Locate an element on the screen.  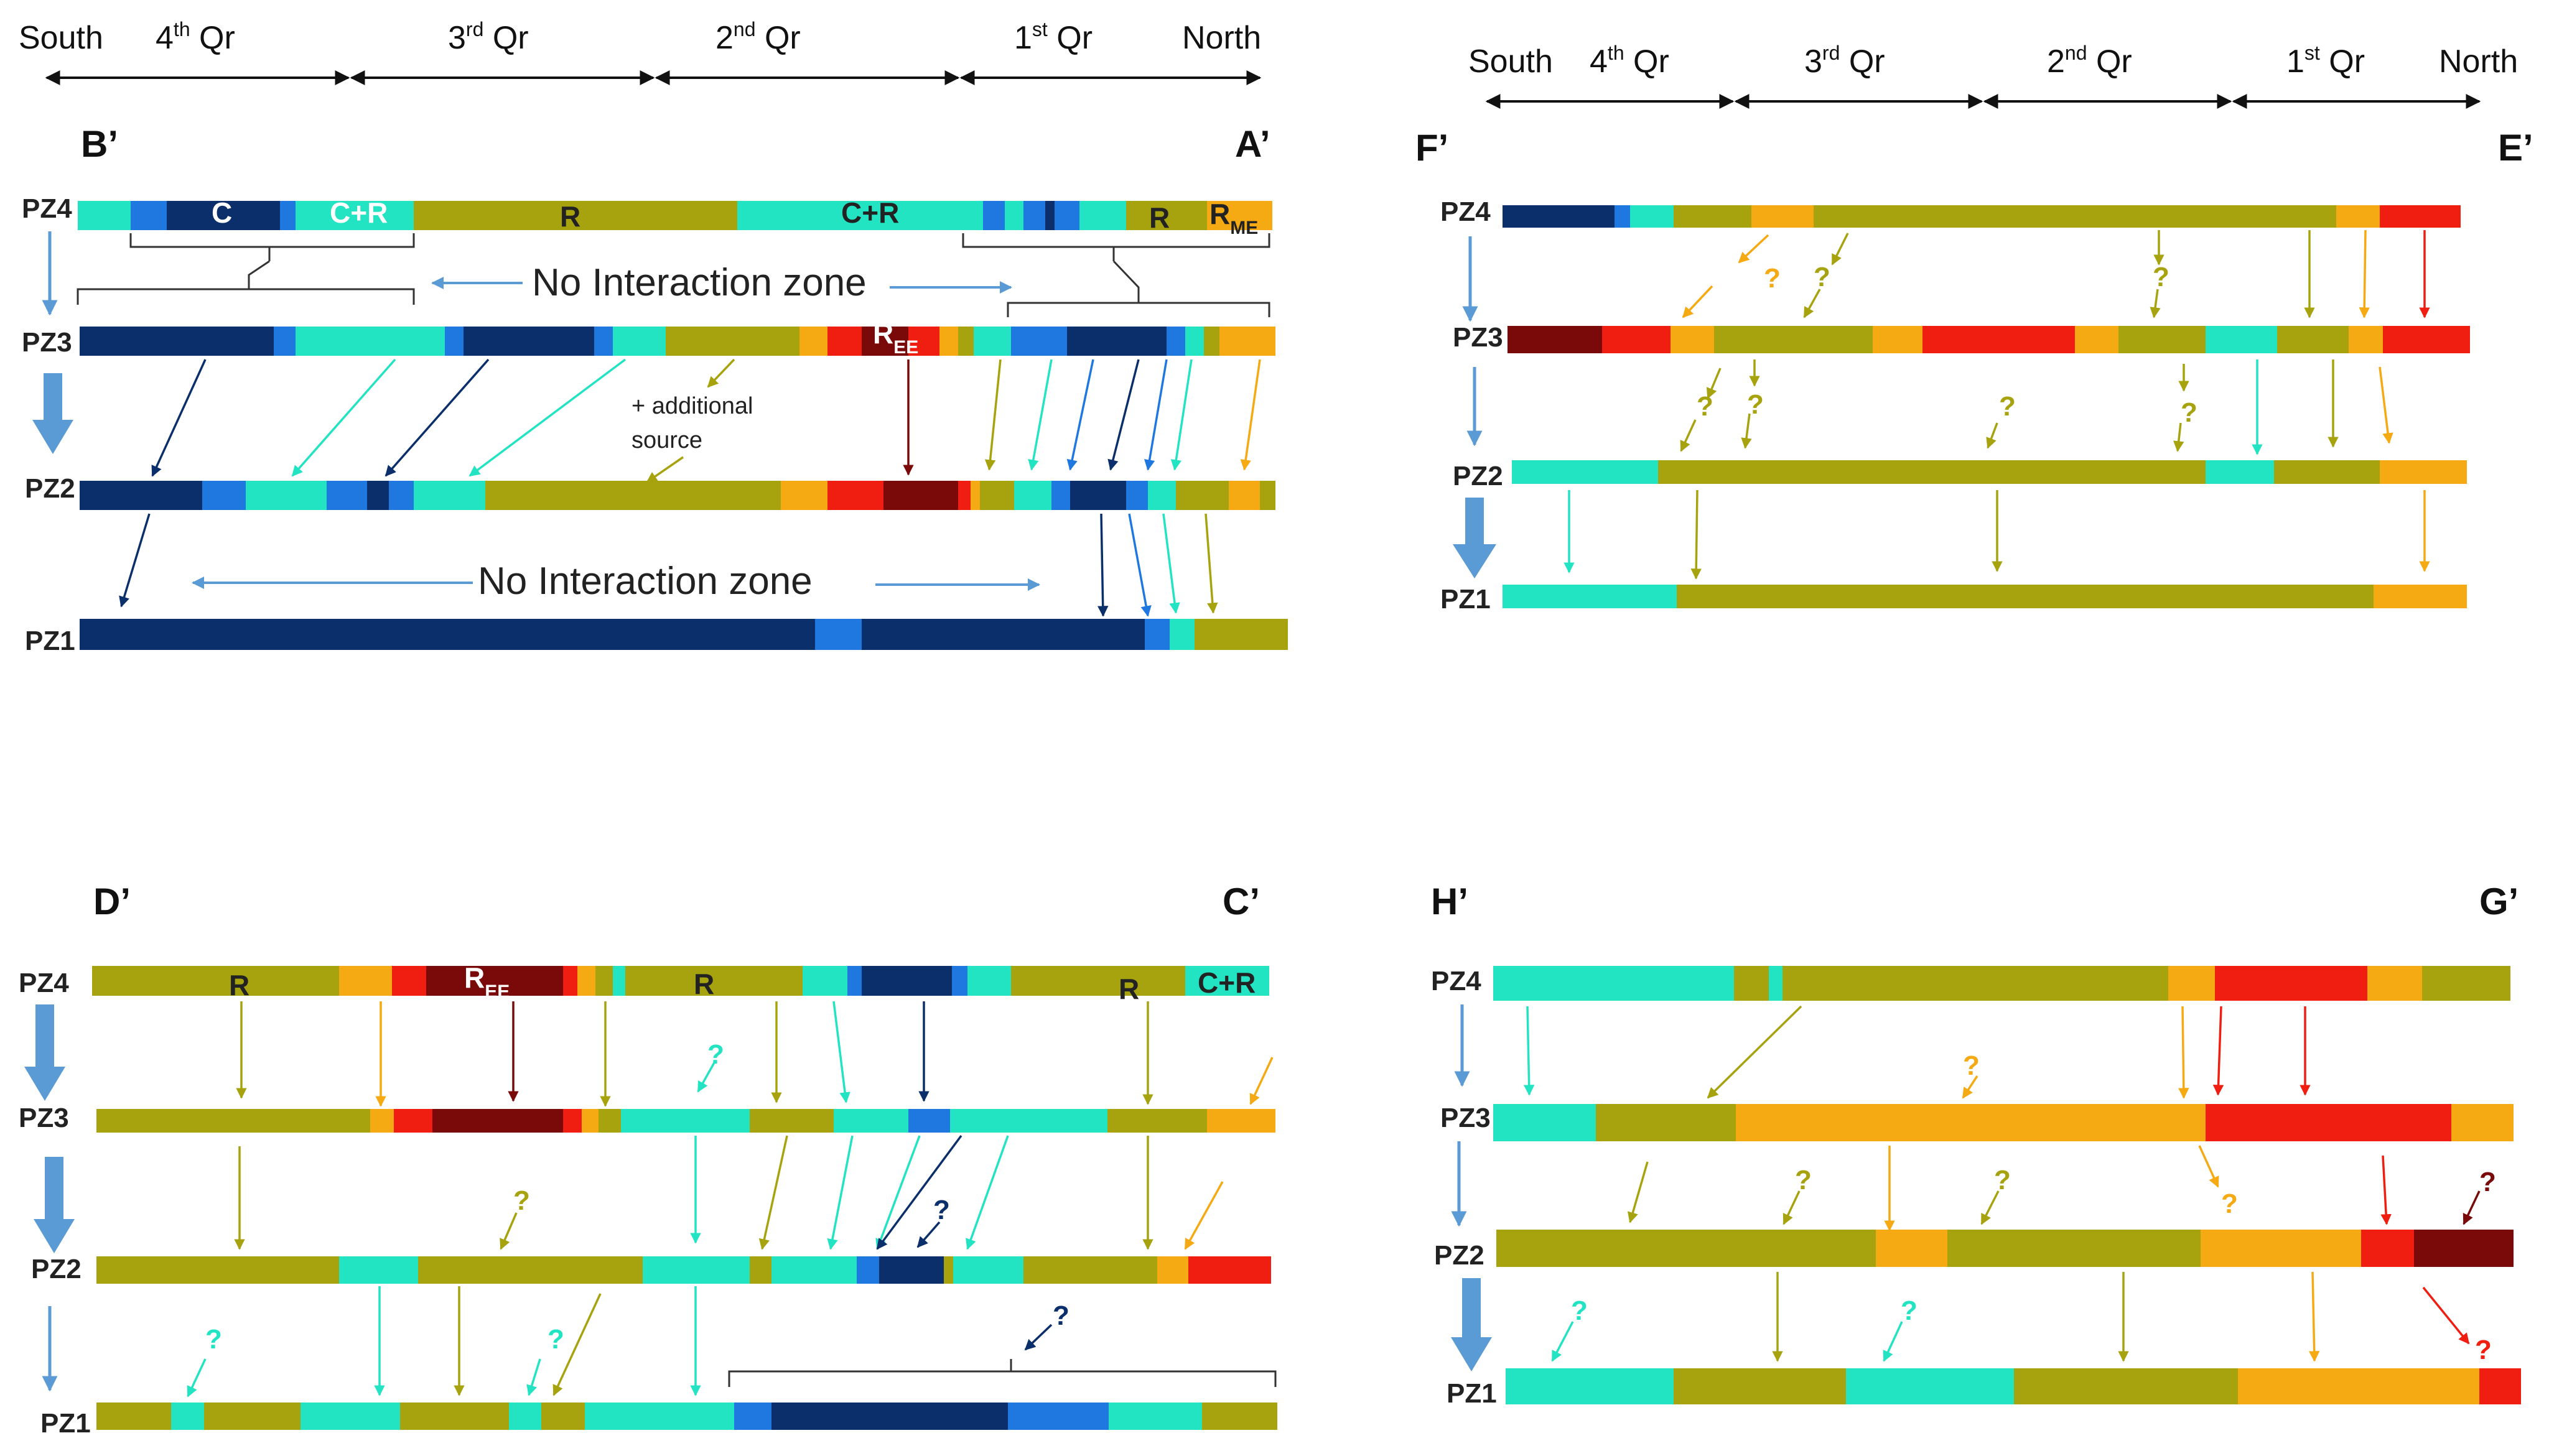
hg-pz1 is located at coordinates (2013, 1386).